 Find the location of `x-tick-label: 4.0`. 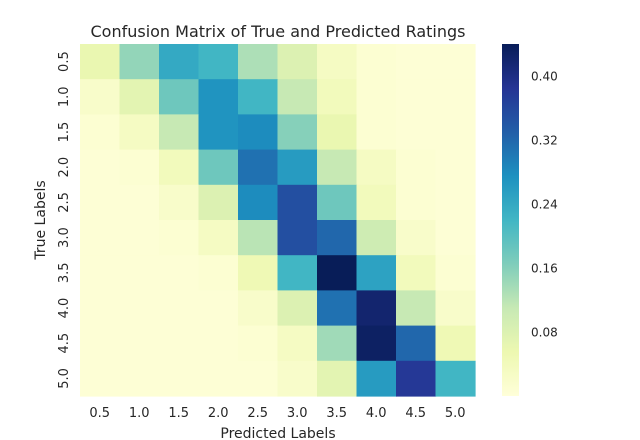

x-tick-label: 4.0 is located at coordinates (376, 413).